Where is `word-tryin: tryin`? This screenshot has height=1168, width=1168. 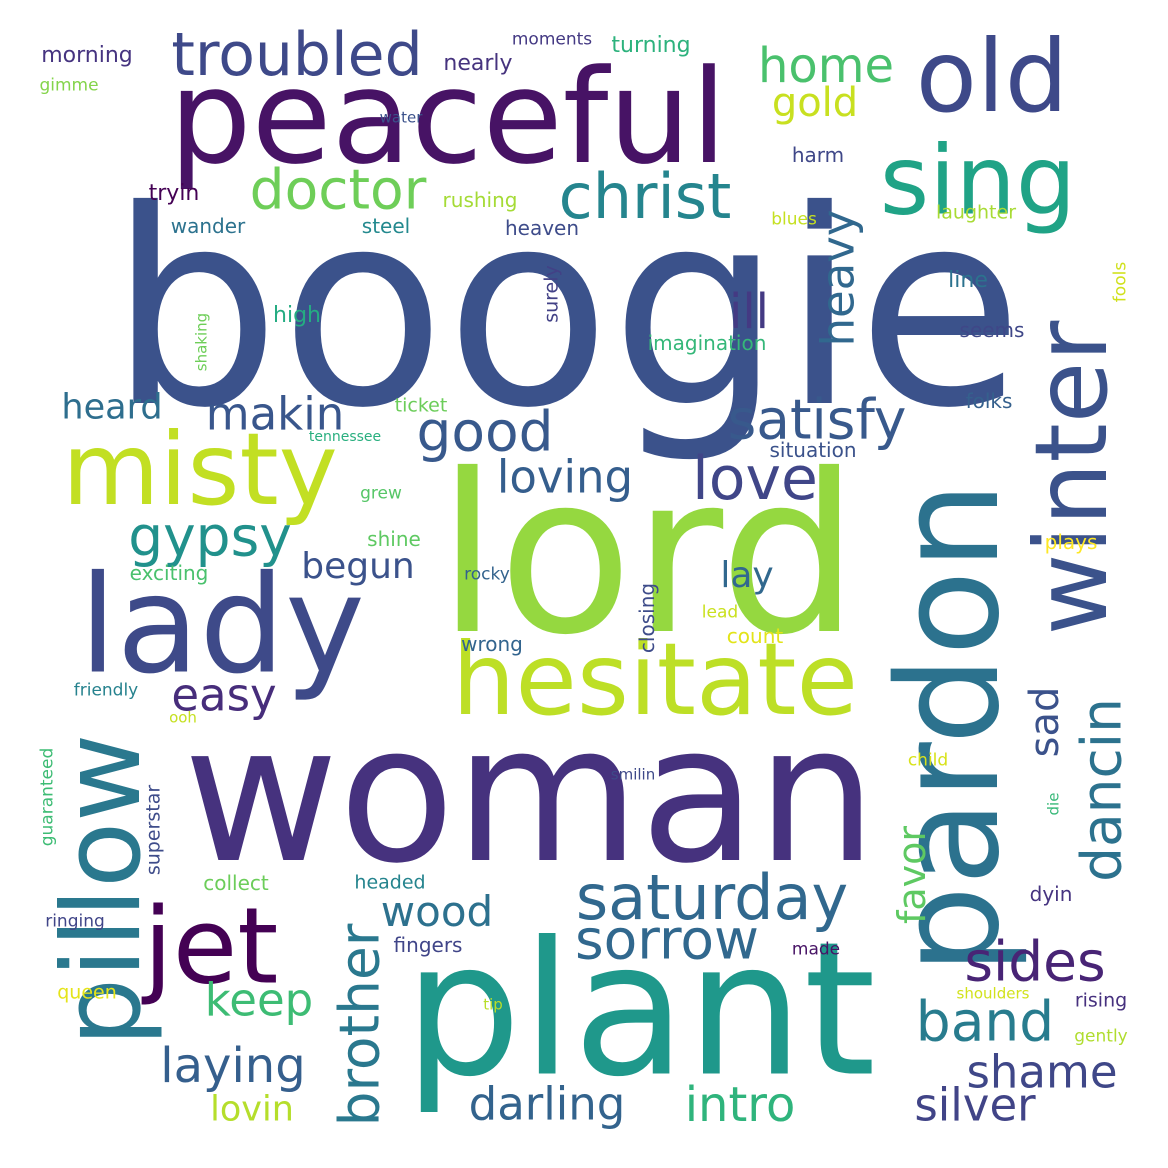 word-tryin: tryin is located at coordinates (174, 193).